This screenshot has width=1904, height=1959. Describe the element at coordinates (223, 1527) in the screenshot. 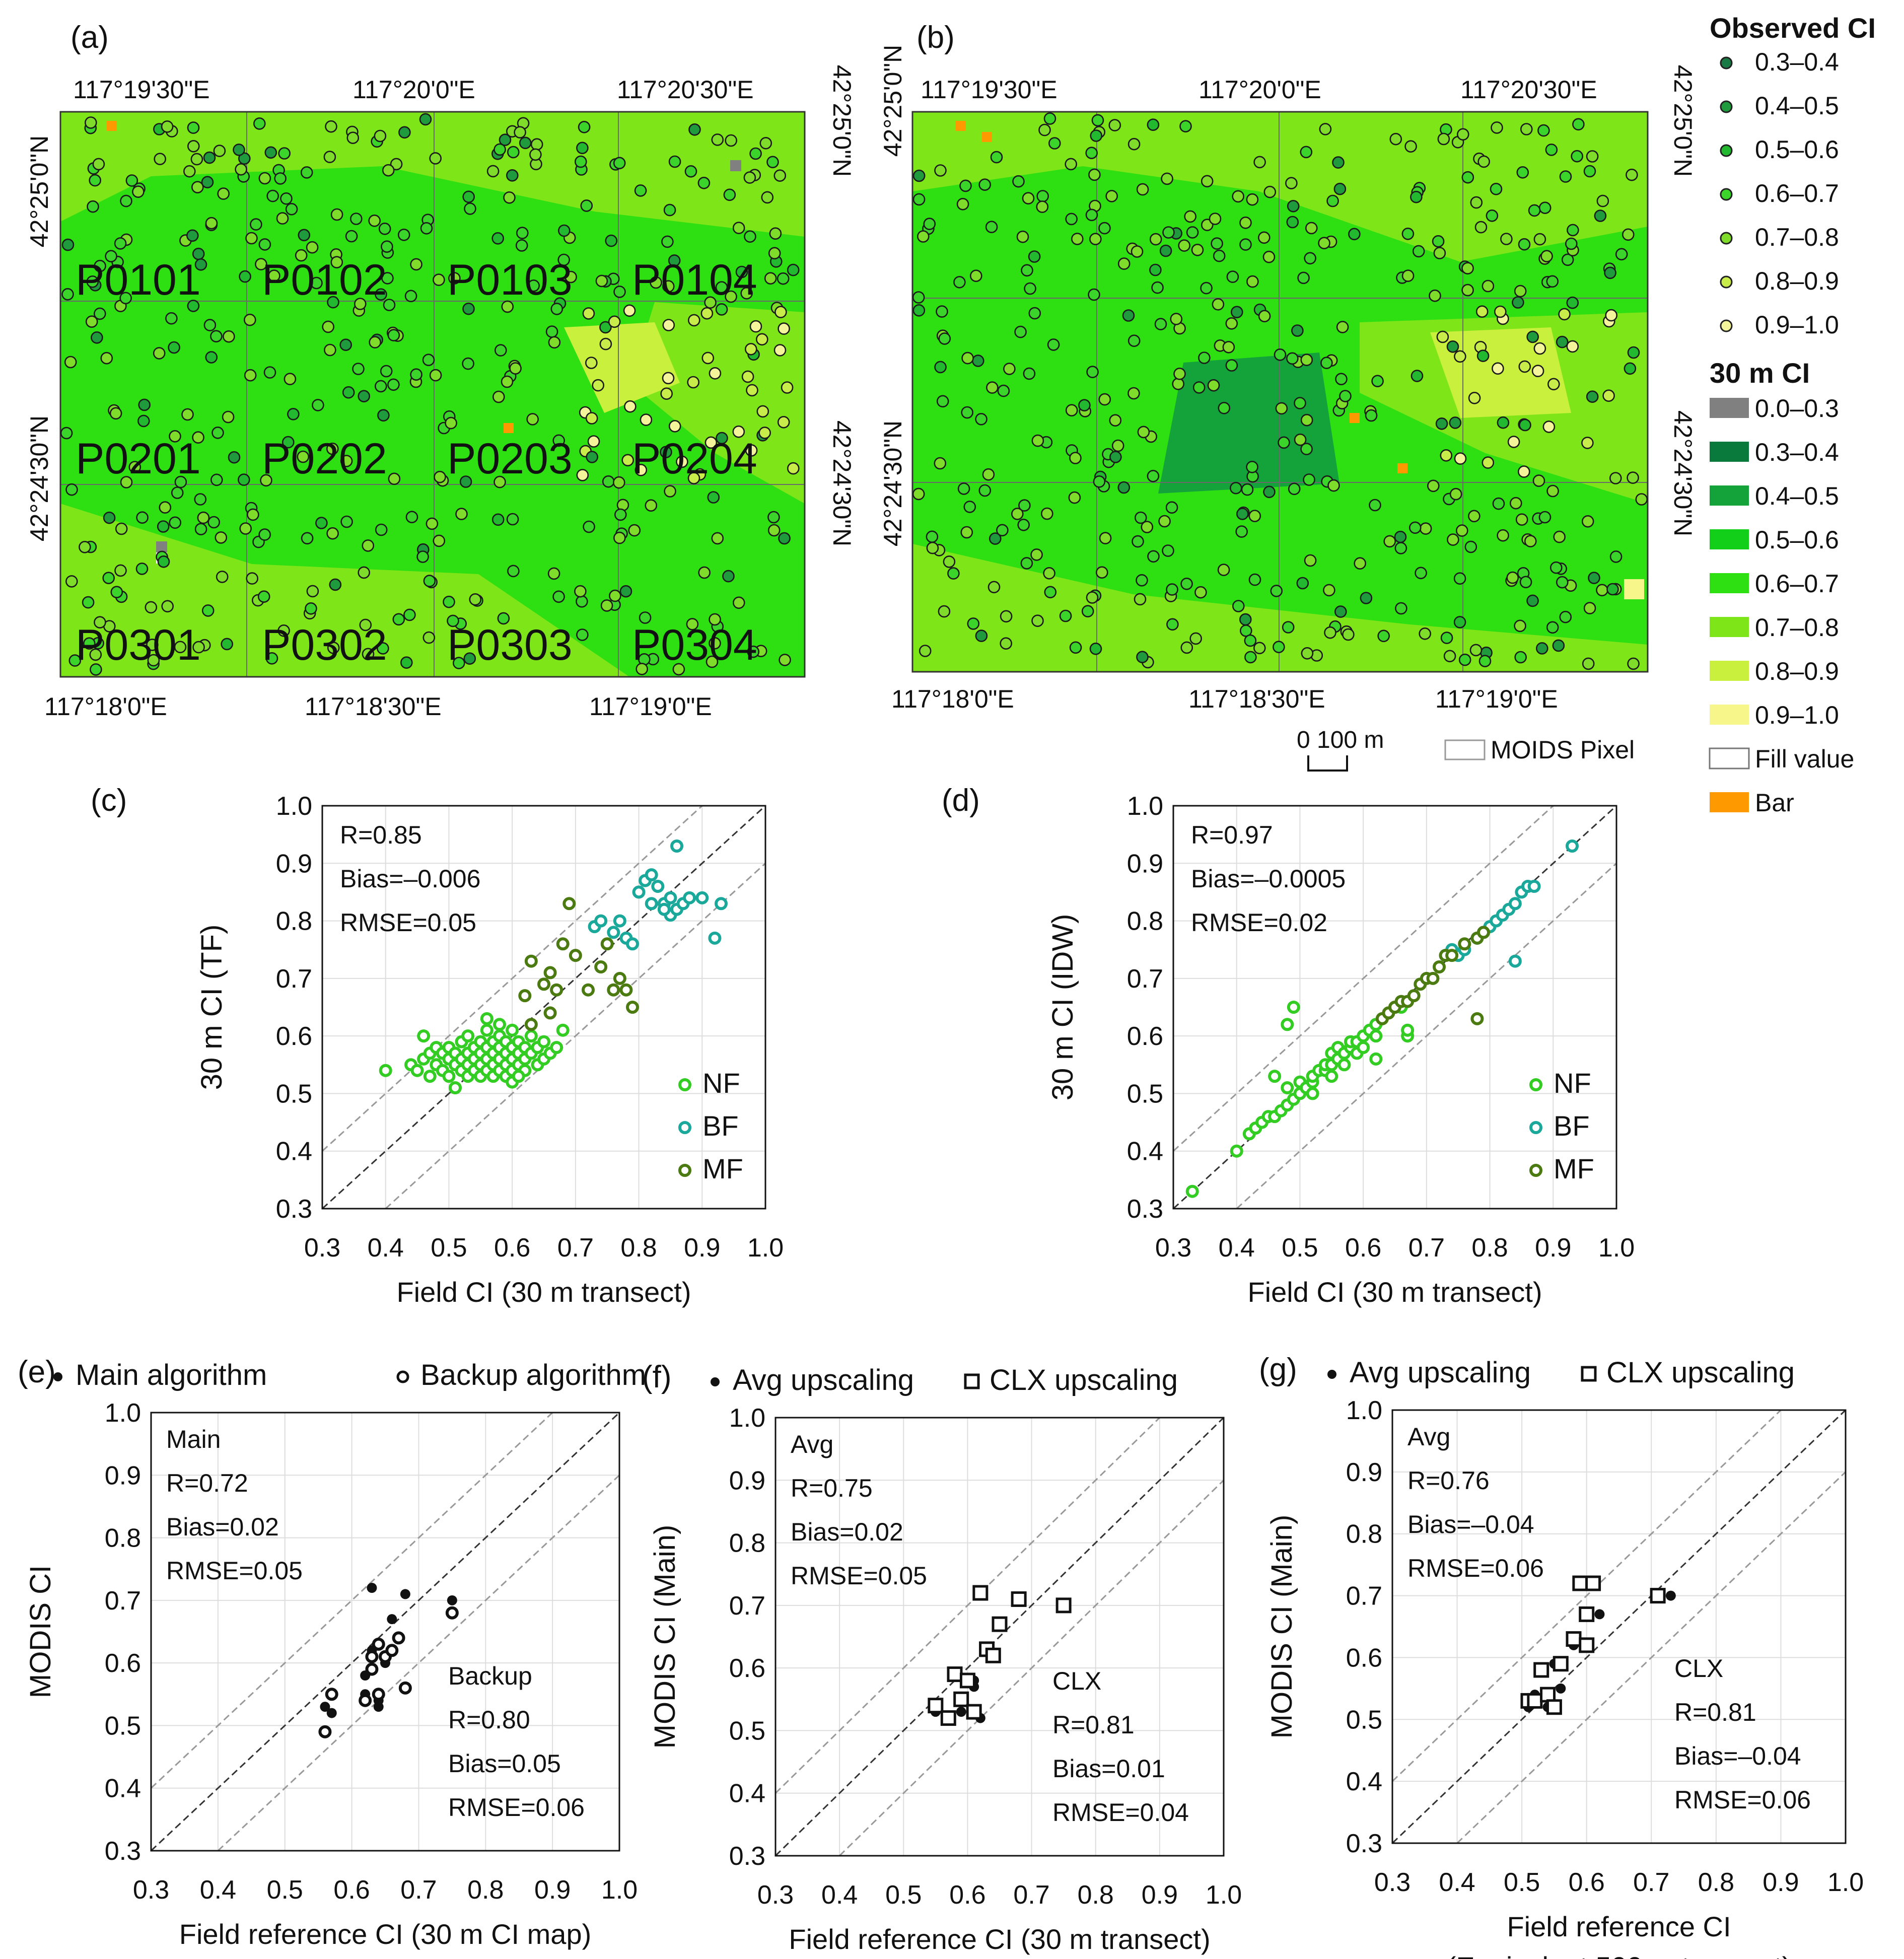

I see `stat-text-main: Bias=0.02` at that location.